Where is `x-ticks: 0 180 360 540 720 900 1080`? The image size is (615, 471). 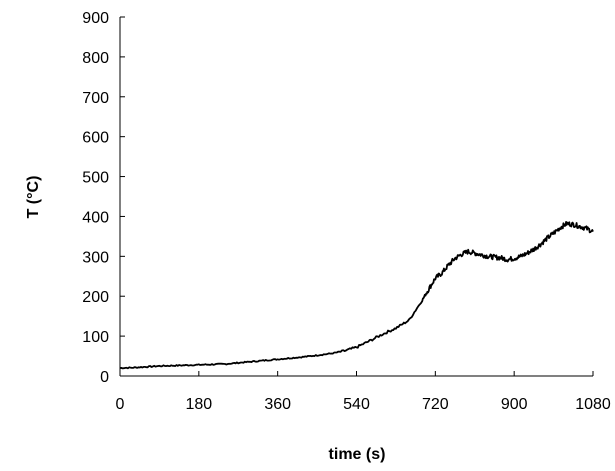 x-ticks: 0 180 360 540 720 900 1080 is located at coordinates (363, 392).